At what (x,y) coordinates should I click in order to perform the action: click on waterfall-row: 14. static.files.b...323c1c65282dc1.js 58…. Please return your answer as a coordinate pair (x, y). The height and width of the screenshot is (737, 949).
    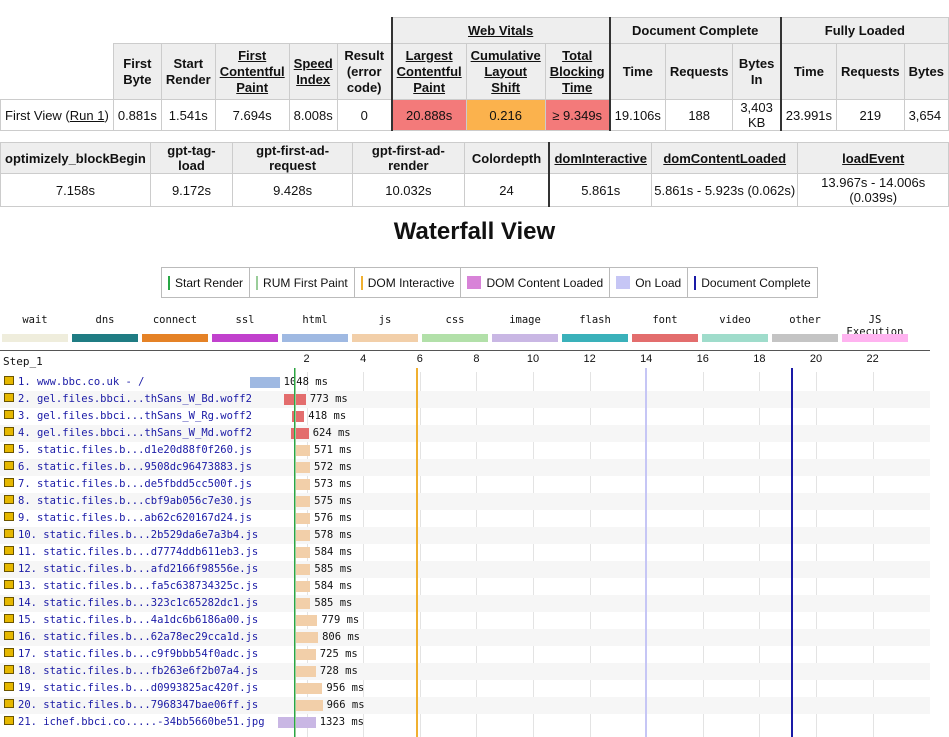
    Looking at the image, I should click on (465, 603).